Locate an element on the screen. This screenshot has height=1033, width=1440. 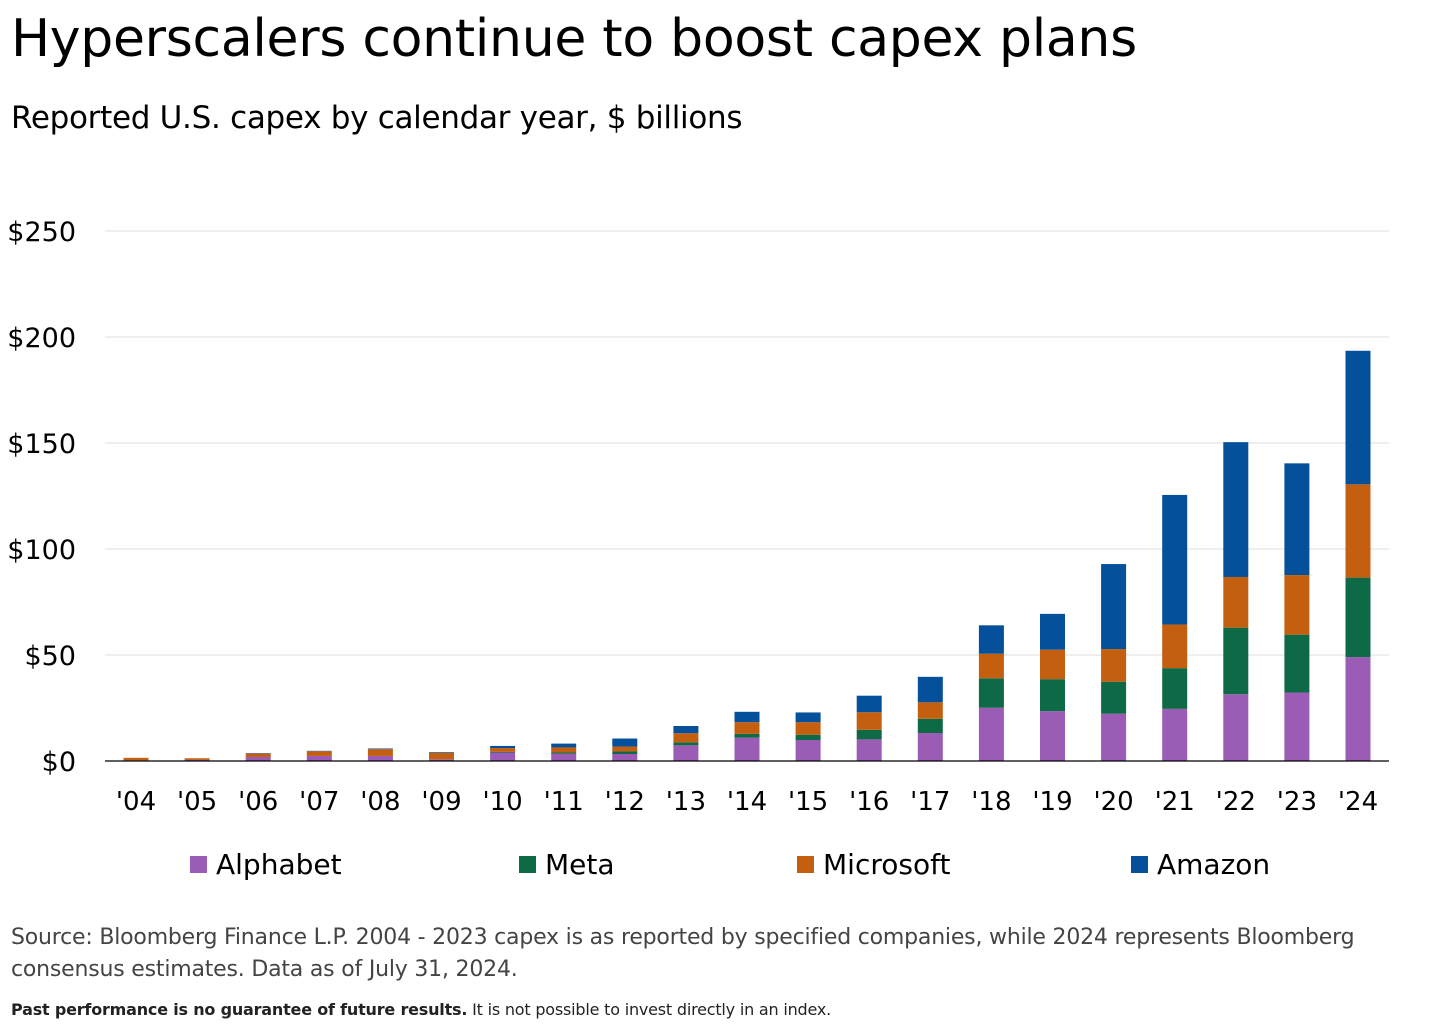
x-tick-label: '23 is located at coordinates (1297, 802).